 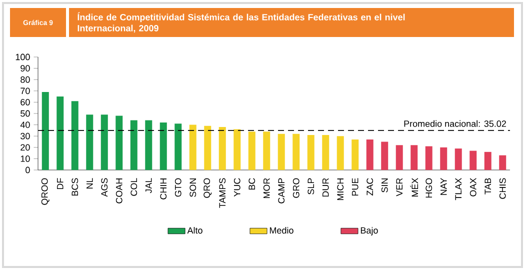 What do you see at coordinates (25, 79) in the screenshot?
I see `y-tick-label: 80` at bounding box center [25, 79].